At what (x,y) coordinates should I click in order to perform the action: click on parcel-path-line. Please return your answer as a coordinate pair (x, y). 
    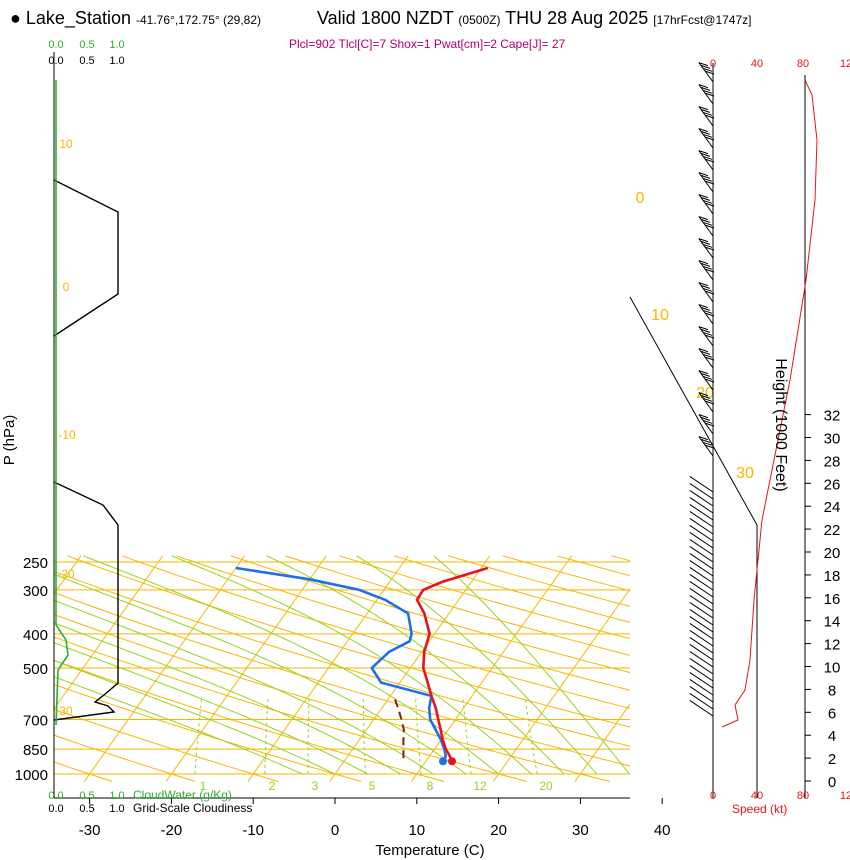
    Looking at the image, I should click on (398, 727).